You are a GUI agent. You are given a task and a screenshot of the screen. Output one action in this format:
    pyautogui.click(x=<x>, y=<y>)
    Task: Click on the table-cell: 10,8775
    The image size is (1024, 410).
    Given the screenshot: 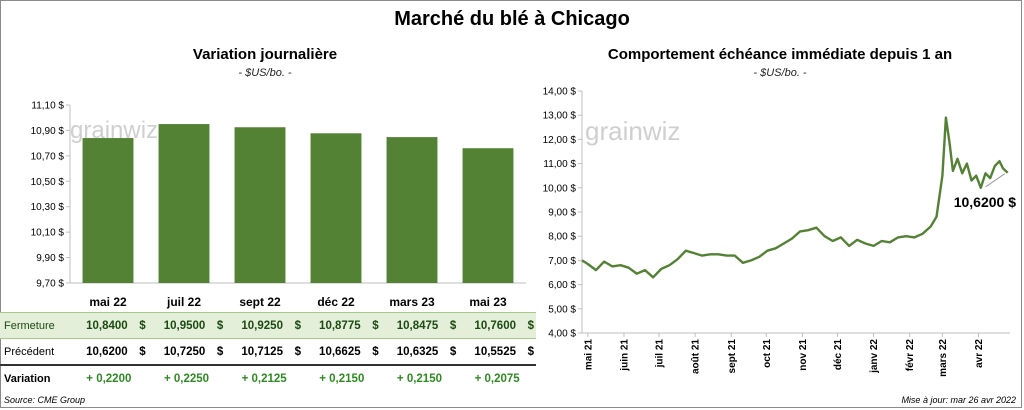 What is the action you would take?
    pyautogui.click(x=332, y=325)
    